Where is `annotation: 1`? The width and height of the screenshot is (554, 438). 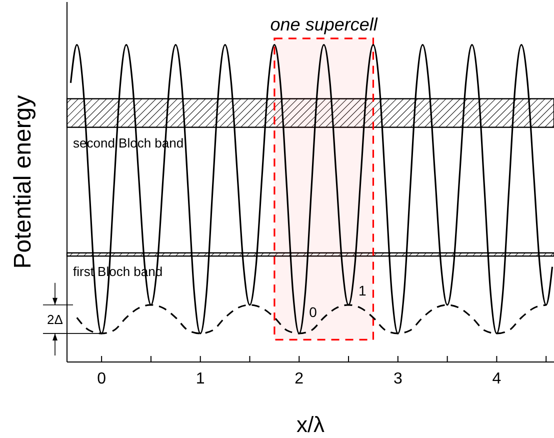 annotation: 1 is located at coordinates (362, 290).